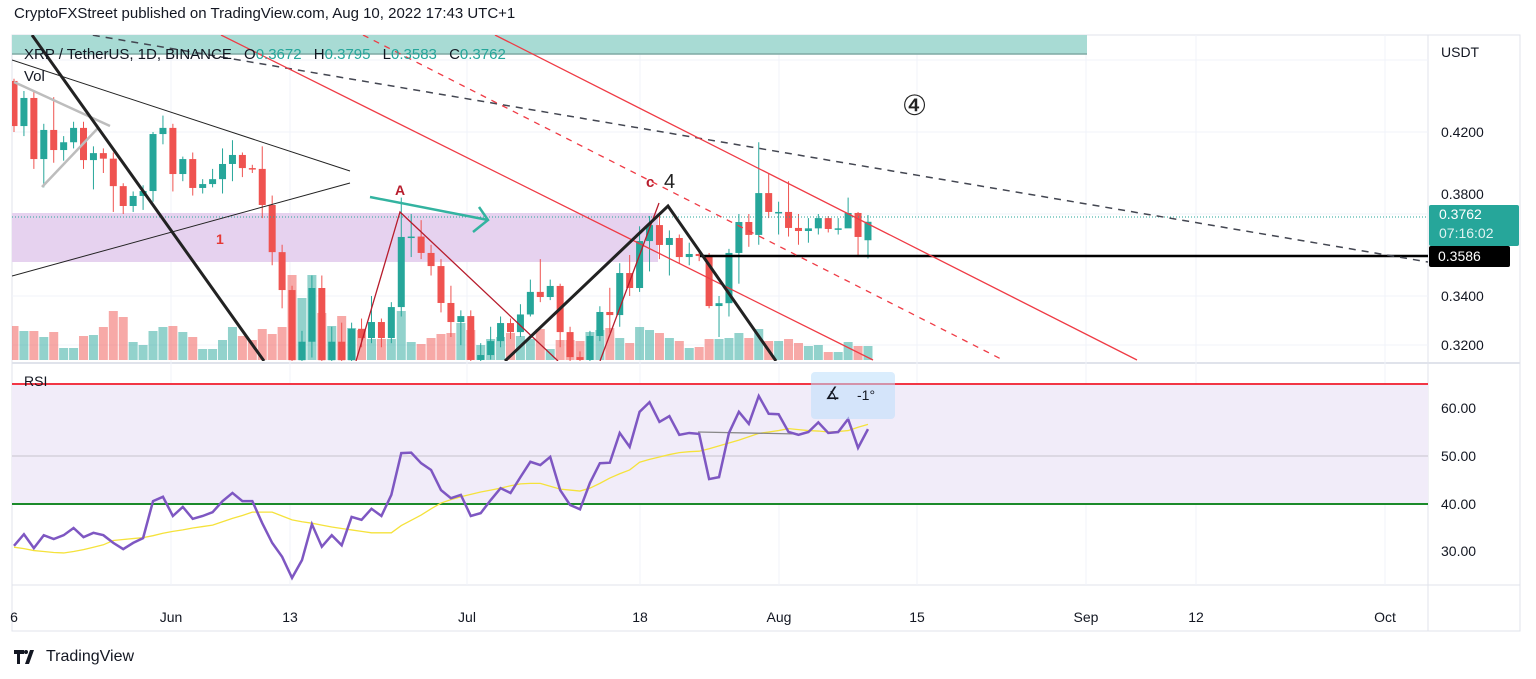 The height and width of the screenshot is (679, 1536). Describe the element at coordinates (220, 239) in the screenshot. I see `label-1: 1` at that location.